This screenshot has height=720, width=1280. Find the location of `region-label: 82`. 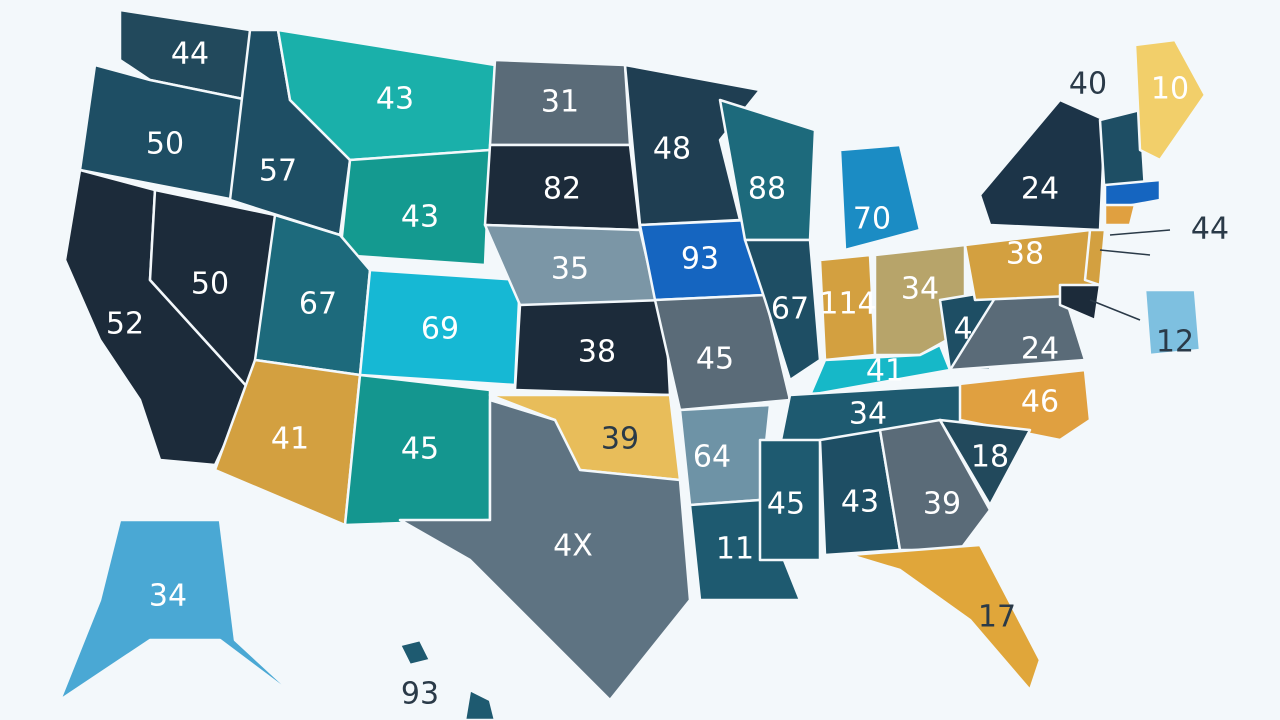

region-label: 82 is located at coordinates (562, 189).